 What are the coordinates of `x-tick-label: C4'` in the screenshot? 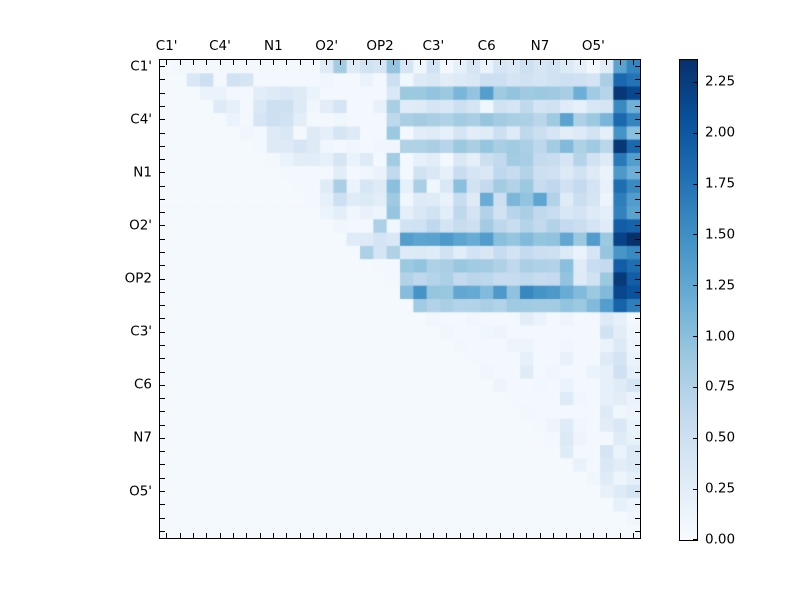 It's located at (220, 46).